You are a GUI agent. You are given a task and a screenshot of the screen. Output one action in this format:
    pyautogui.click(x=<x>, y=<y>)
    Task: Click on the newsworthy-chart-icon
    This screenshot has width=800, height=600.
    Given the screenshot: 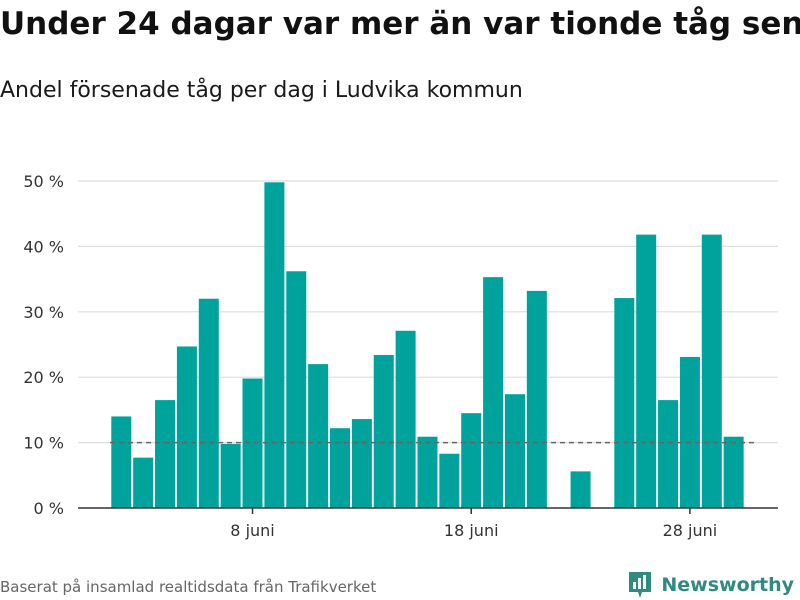 What is the action you would take?
    pyautogui.click(x=640, y=585)
    